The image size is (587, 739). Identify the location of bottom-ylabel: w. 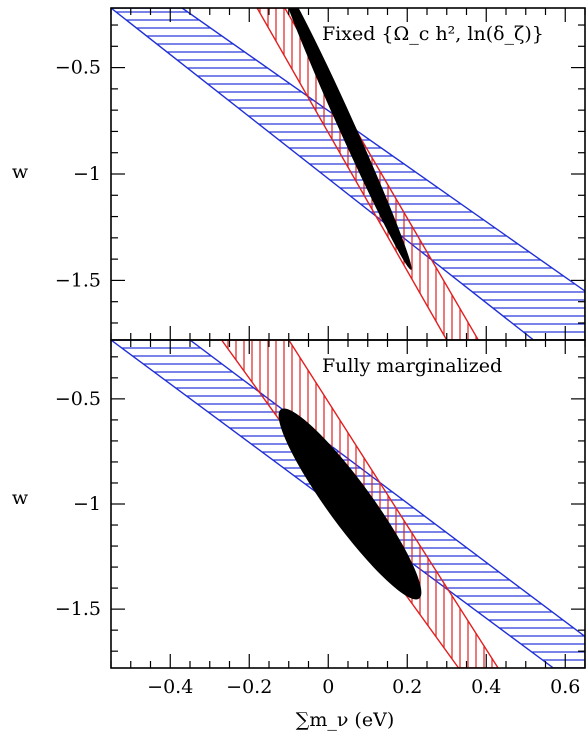
(20, 498).